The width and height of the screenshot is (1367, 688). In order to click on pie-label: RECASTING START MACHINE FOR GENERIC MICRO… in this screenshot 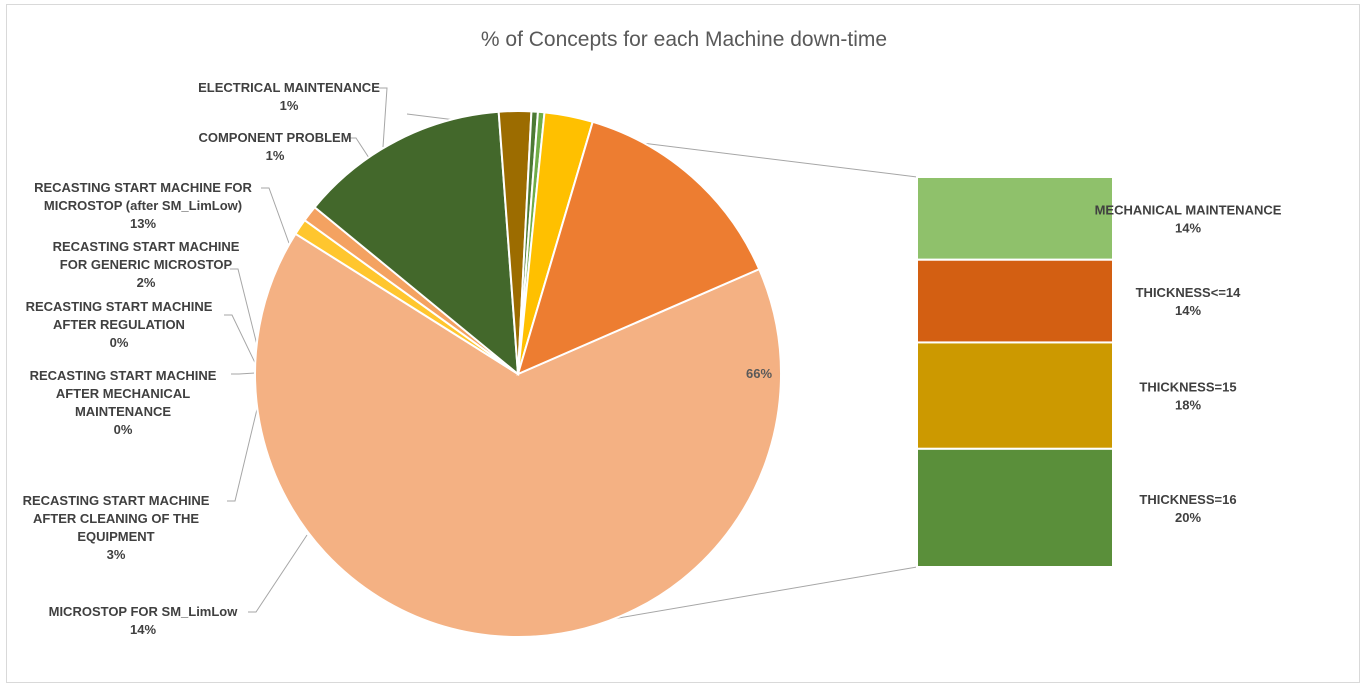, I will do `click(146, 264)`.